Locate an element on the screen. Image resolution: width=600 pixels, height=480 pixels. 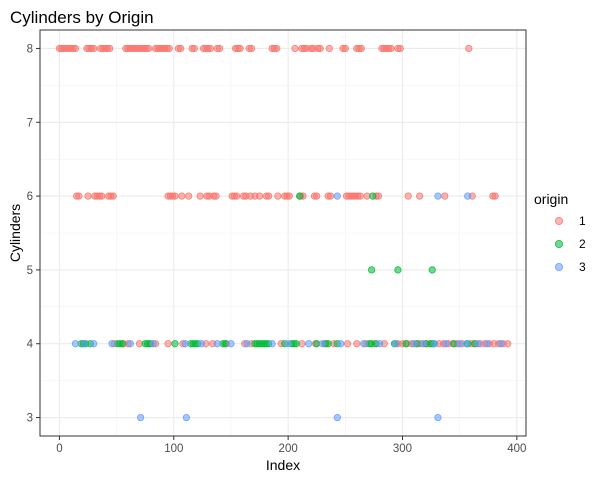
x-tick-label: 200 is located at coordinates (288, 449).